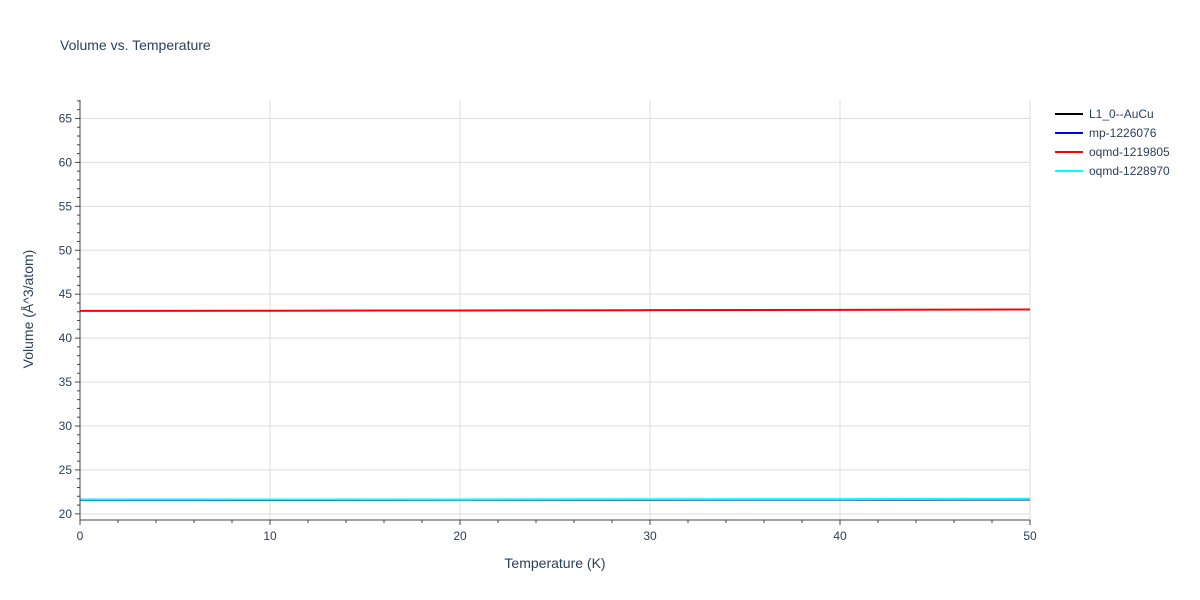 This screenshot has width=1200, height=600. What do you see at coordinates (1123, 133) in the screenshot?
I see `legend-label: mp-1226076` at bounding box center [1123, 133].